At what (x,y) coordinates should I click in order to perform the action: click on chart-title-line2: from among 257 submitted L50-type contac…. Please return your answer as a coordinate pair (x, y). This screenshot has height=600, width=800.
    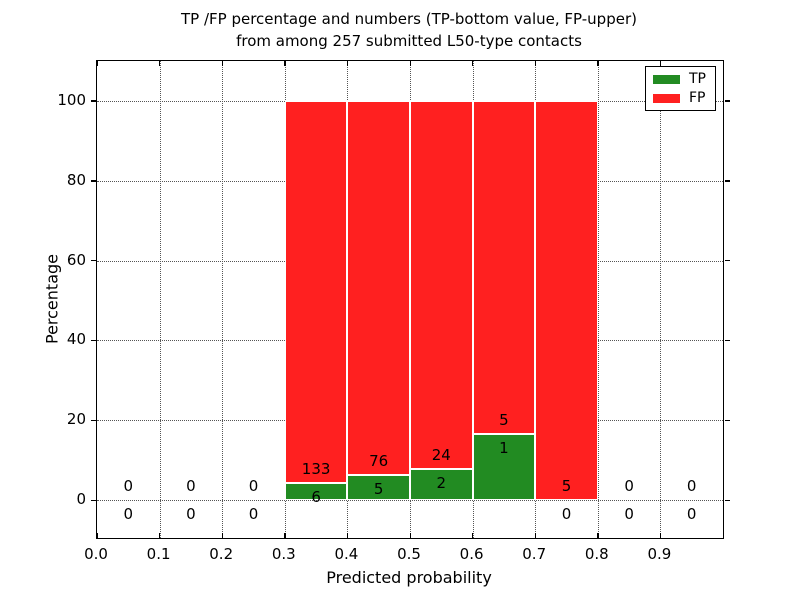
    Looking at the image, I should click on (409, 41).